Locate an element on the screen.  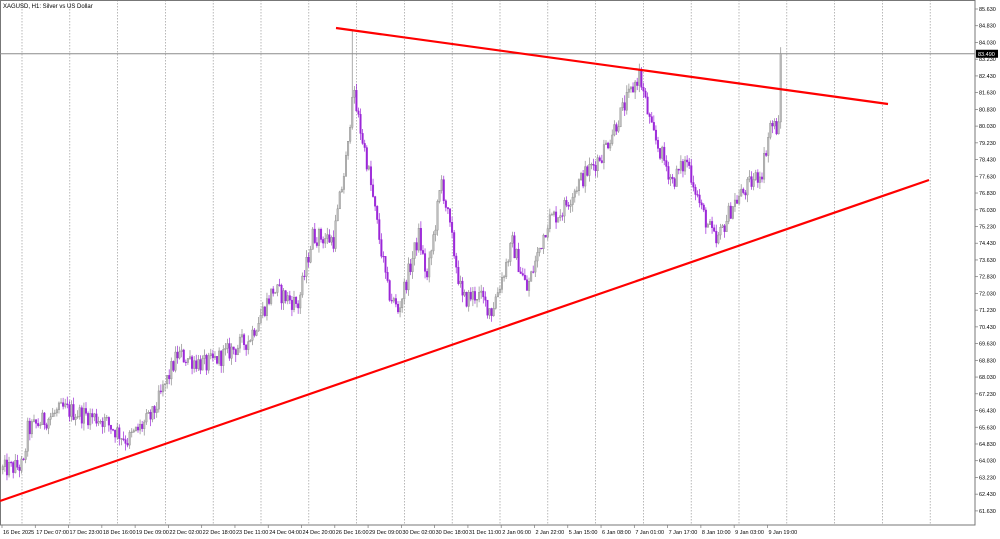
x-tick-label: 23 Dec 11:00 is located at coordinates (252, 533).